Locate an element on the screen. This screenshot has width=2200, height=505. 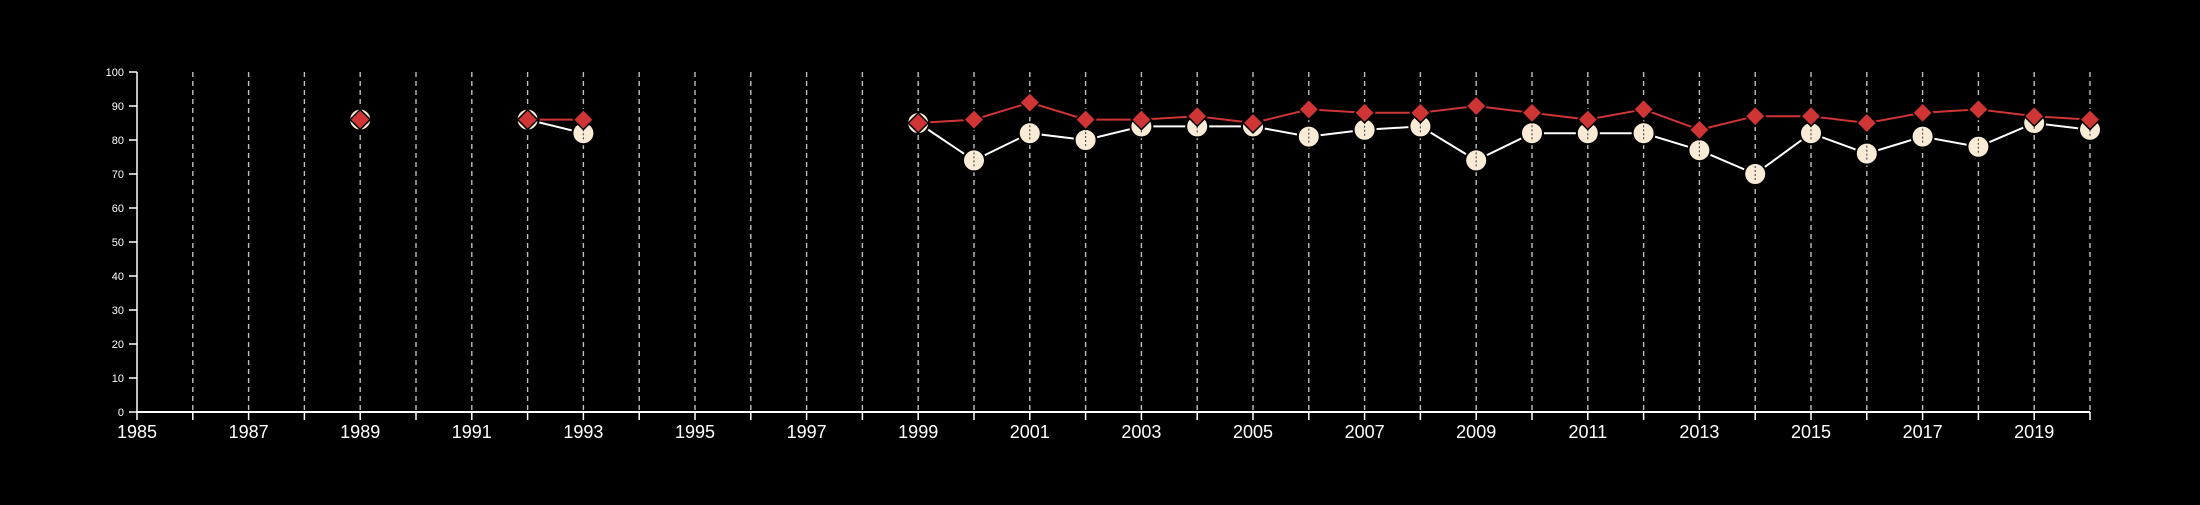
y-tick-label: 0 is located at coordinates (121, 413).